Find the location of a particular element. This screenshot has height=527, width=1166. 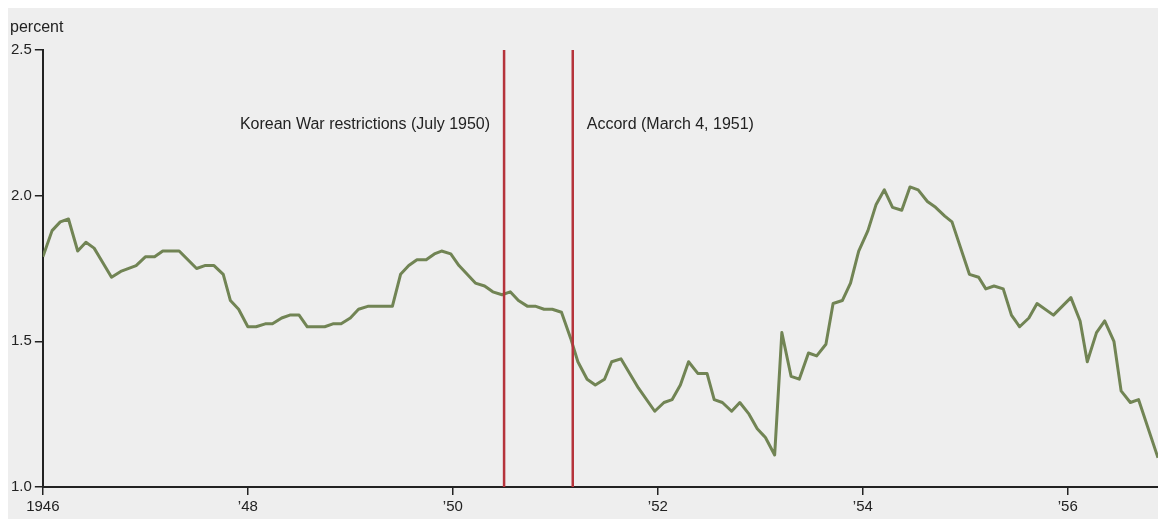

y-tick-label: 2.5 is located at coordinates (21, 49).